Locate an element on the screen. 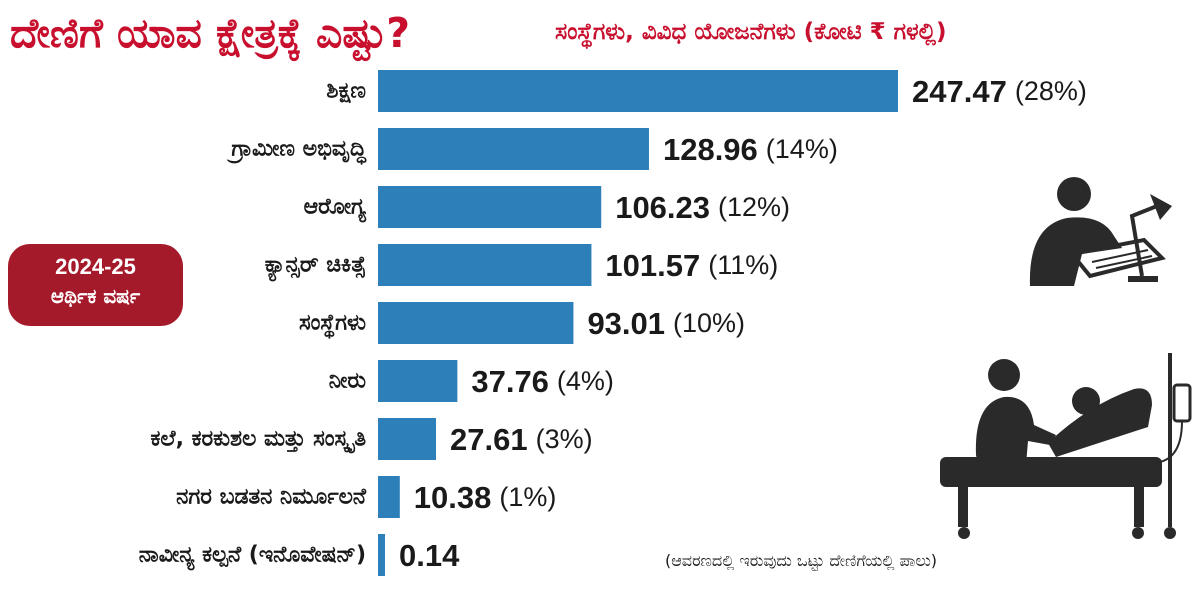 The width and height of the screenshot is (1200, 593). percent-label: (3%) is located at coordinates (564, 439).